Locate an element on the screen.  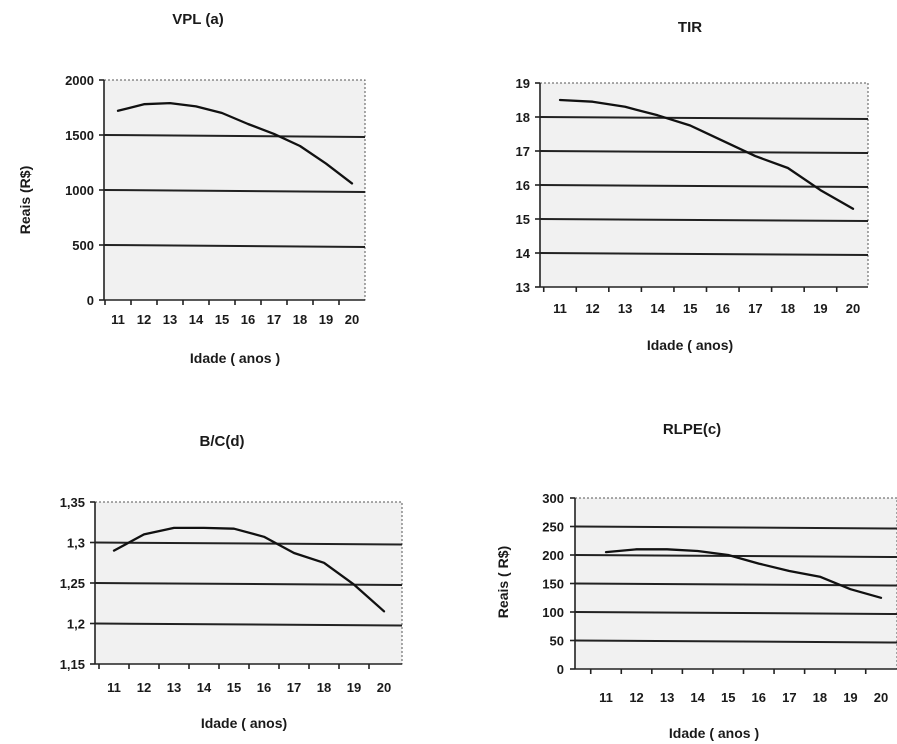
y-tick-label: 16 is located at coordinates (523, 185).